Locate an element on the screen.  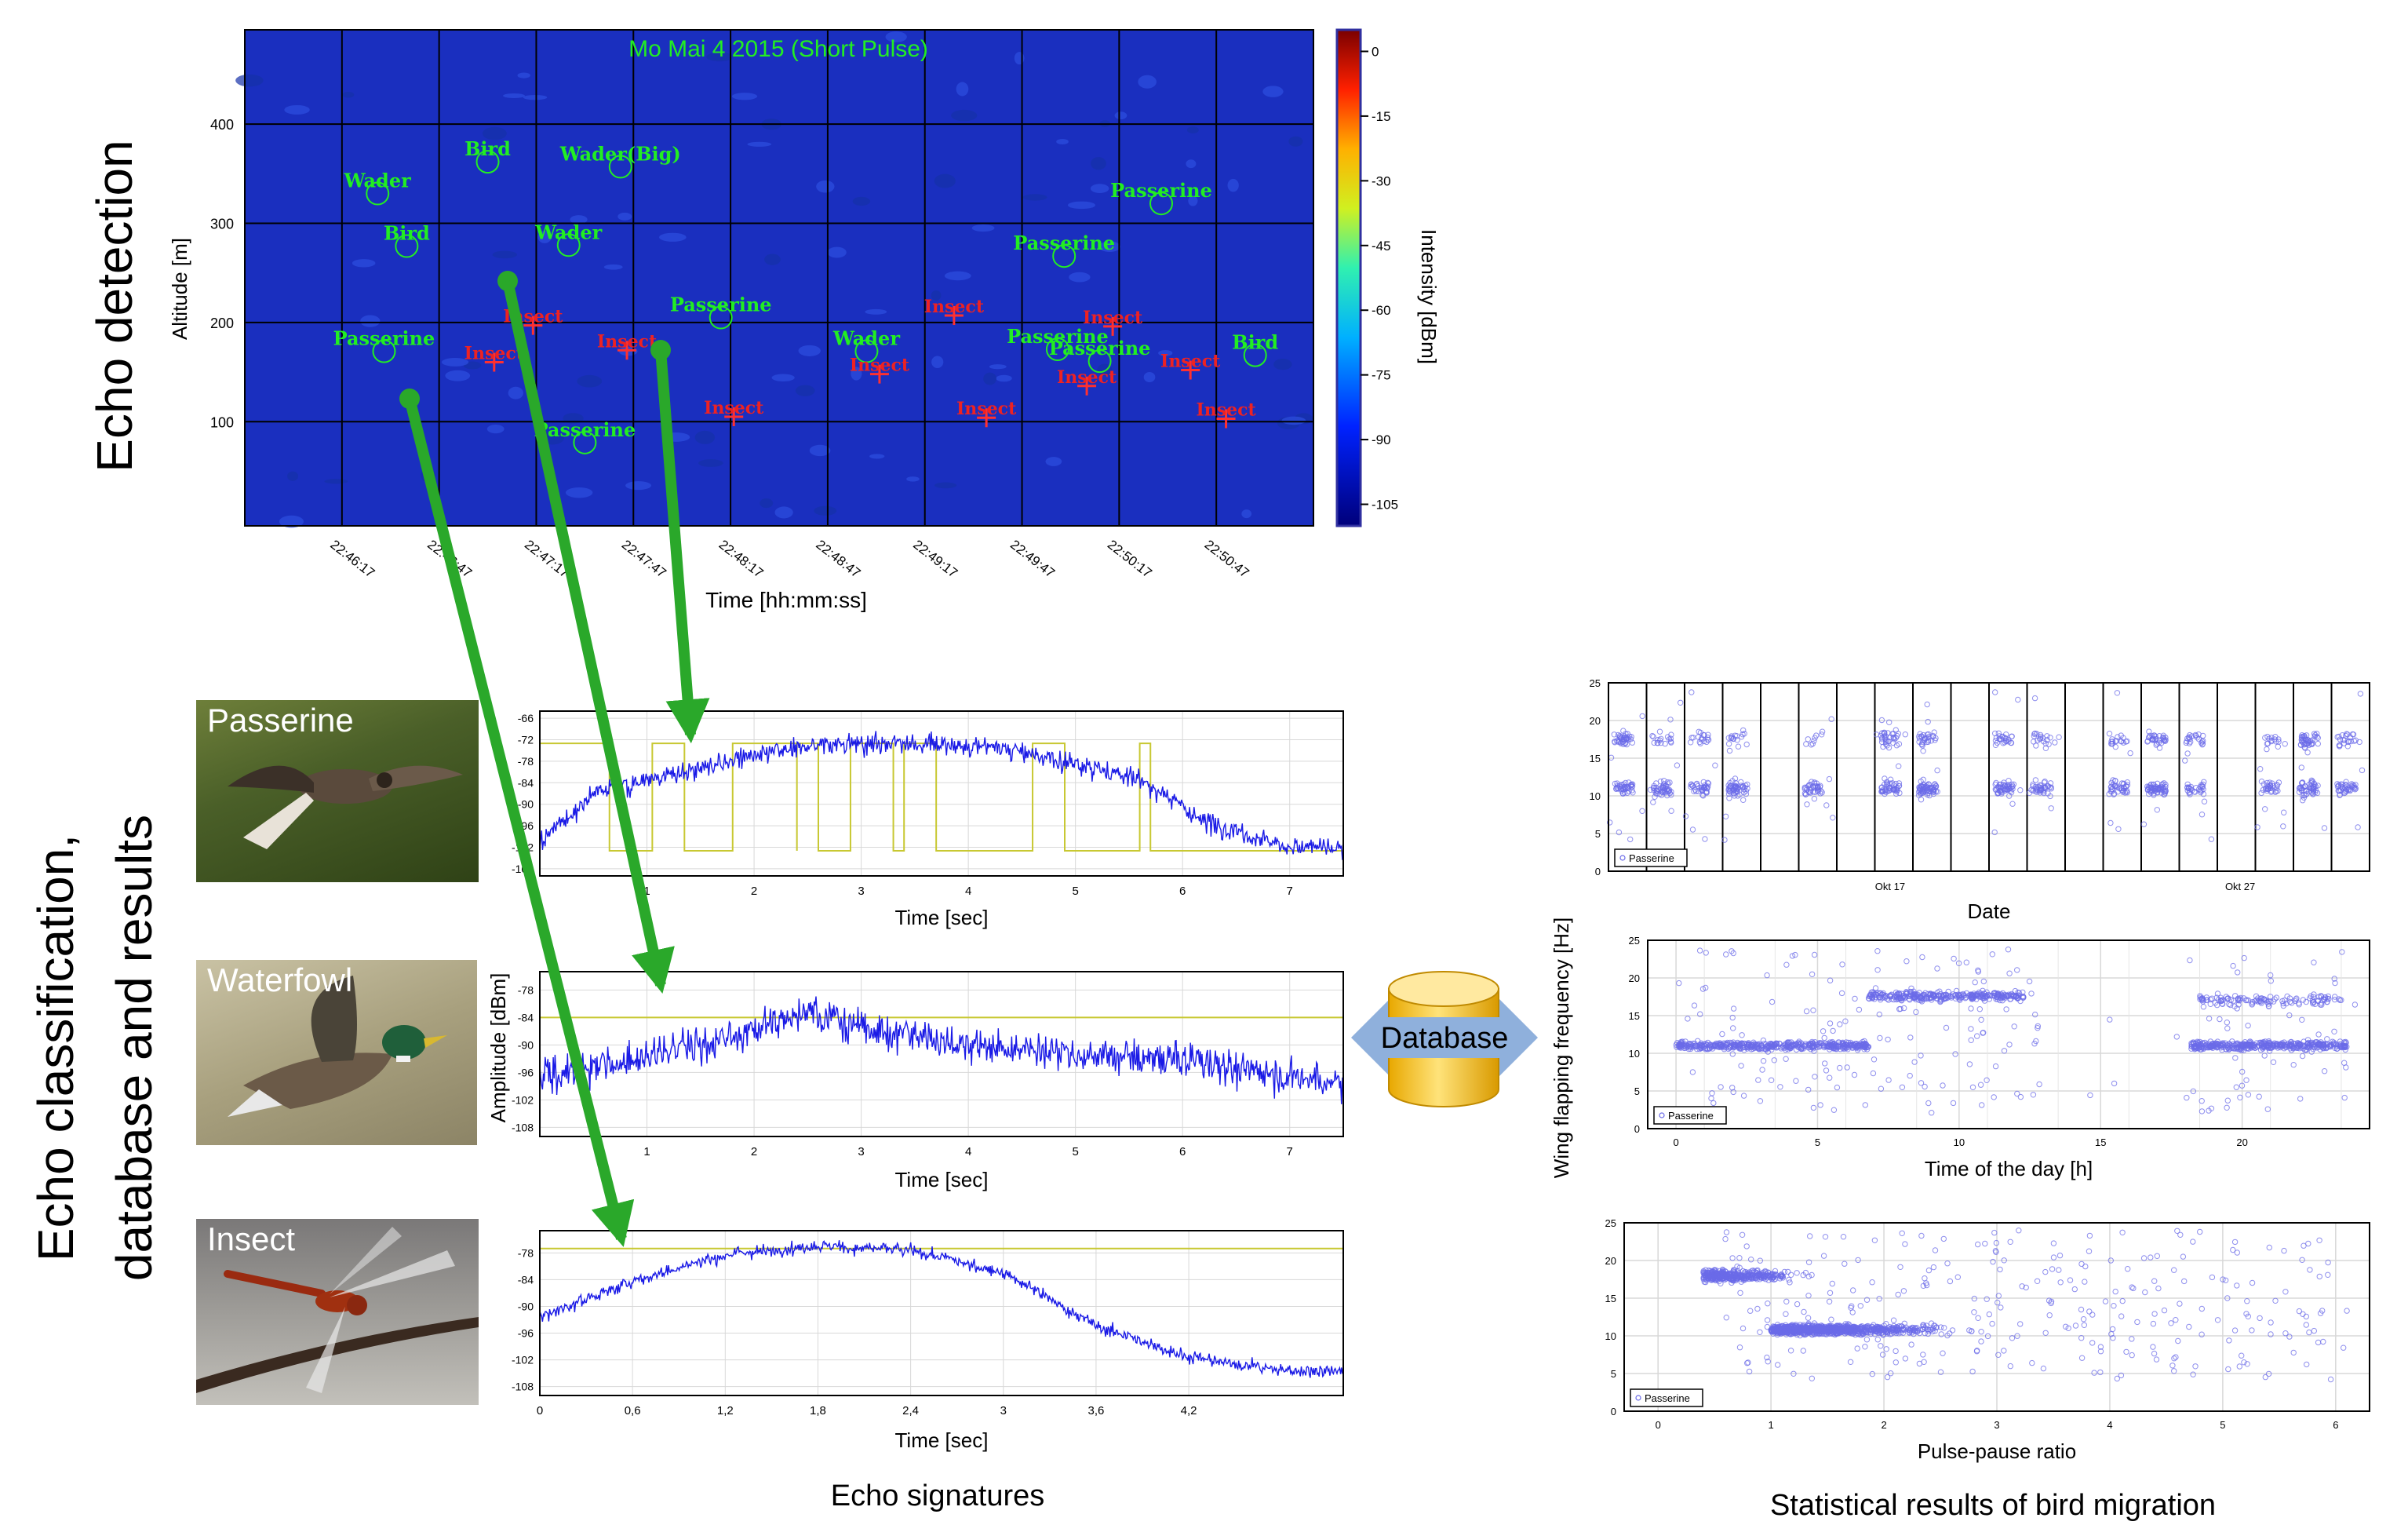
heatmap-grid is located at coordinates (779, 278).